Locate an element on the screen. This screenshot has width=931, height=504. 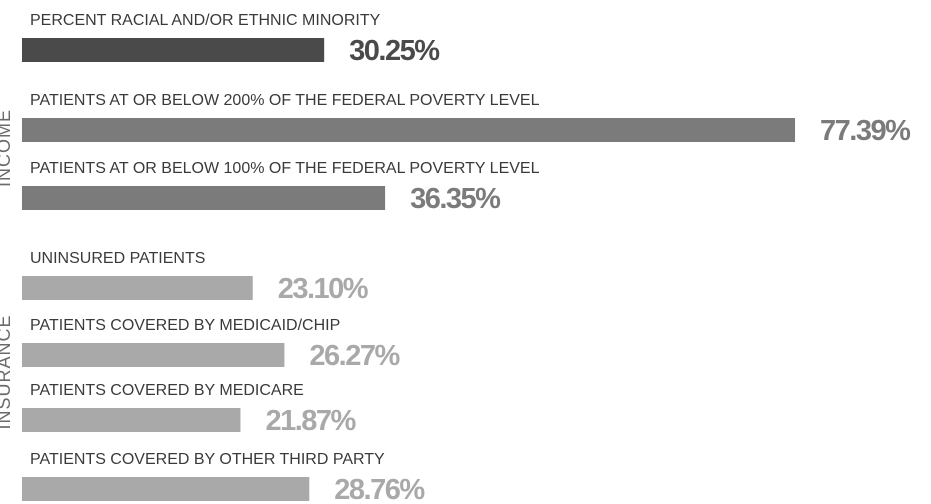
value-label: 77.39% is located at coordinates (865, 131).